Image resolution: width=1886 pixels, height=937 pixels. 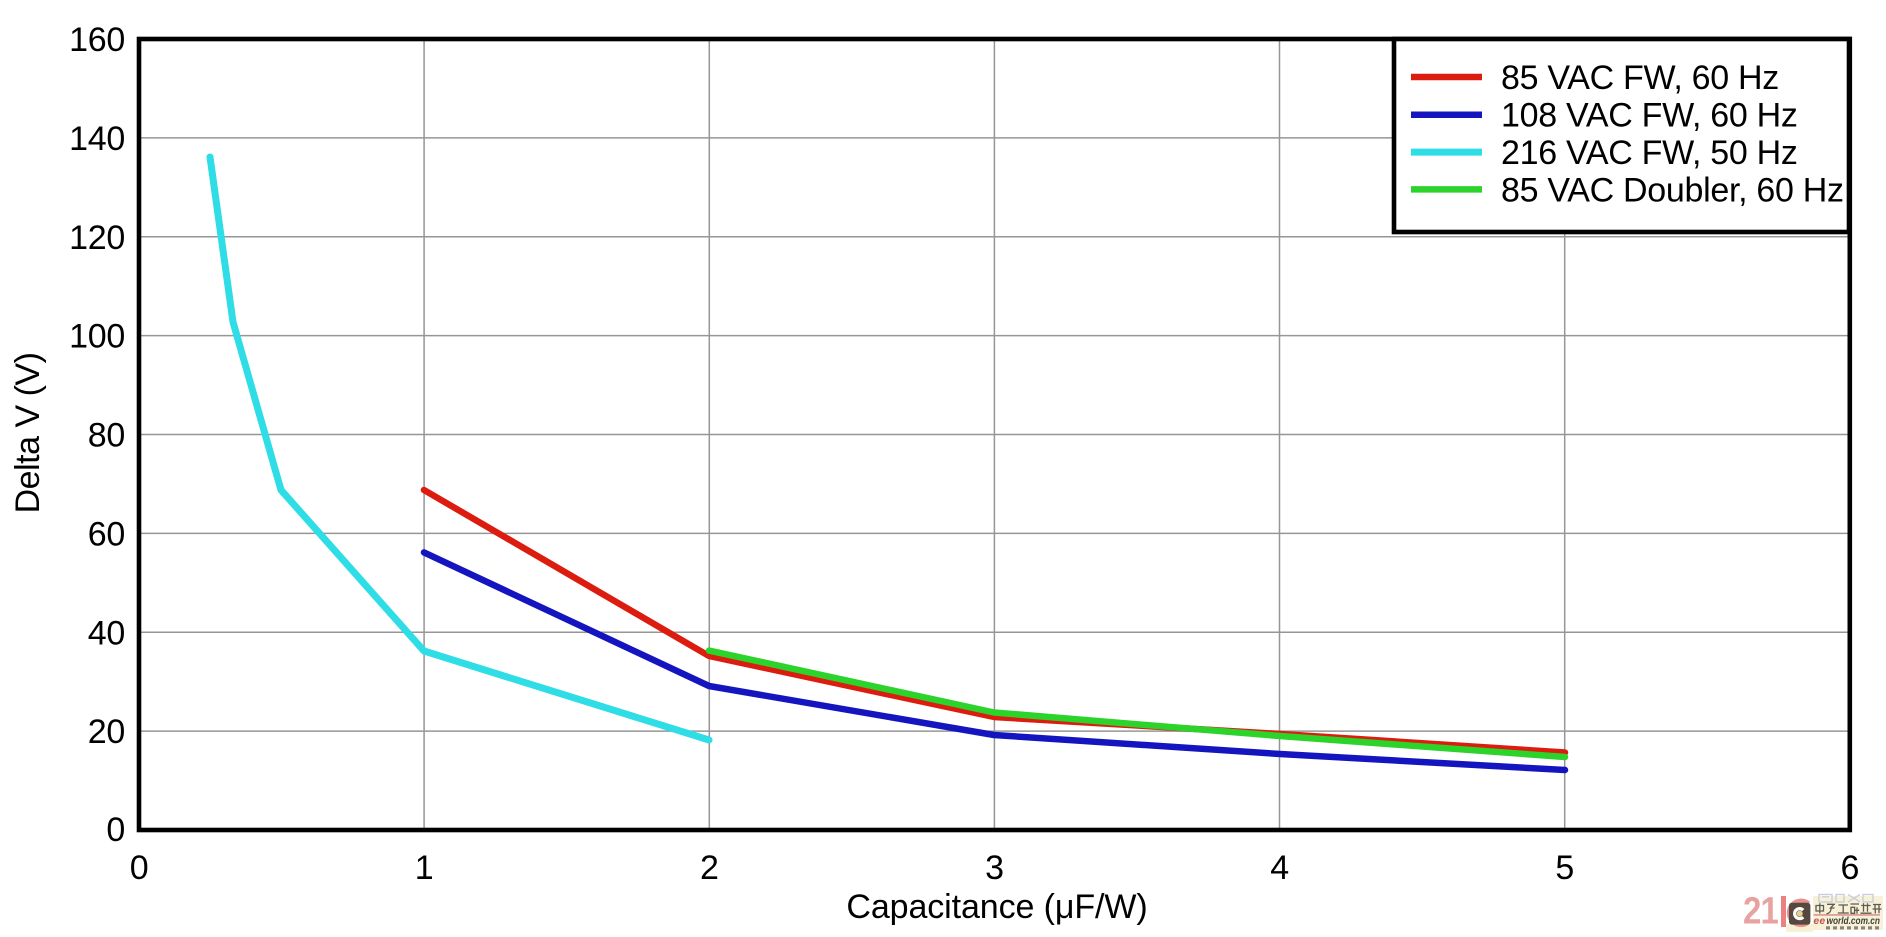 What do you see at coordinates (106, 436) in the screenshot?
I see `svg-text: 80` at bounding box center [106, 436].